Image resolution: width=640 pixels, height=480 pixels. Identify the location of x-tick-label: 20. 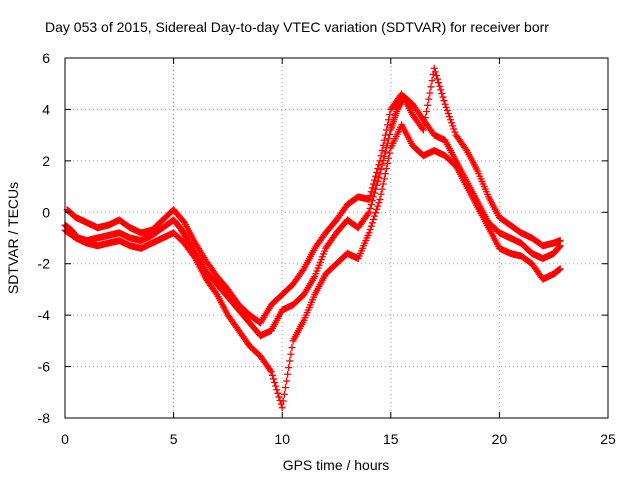
(500, 439).